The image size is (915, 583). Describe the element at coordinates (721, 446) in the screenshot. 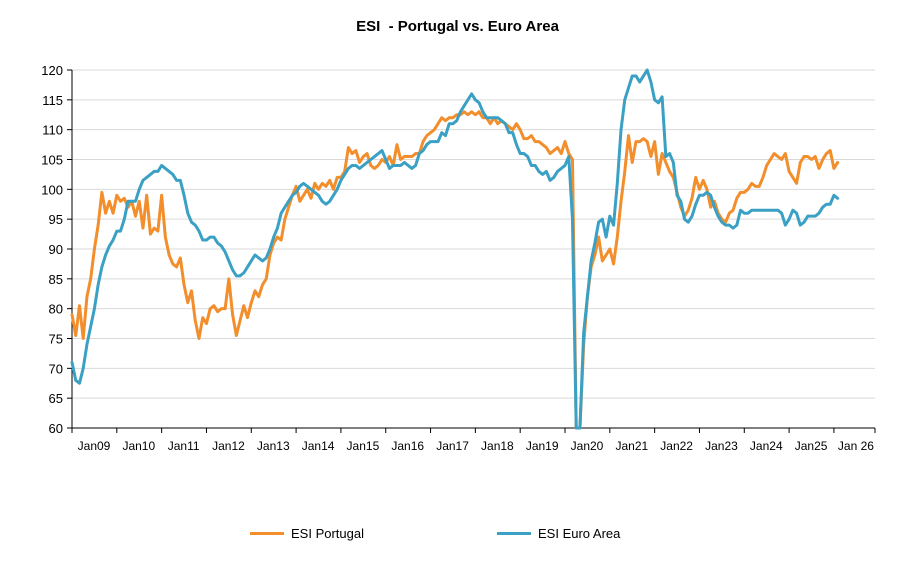

I see `x-tick-label-14: Jan23` at that location.